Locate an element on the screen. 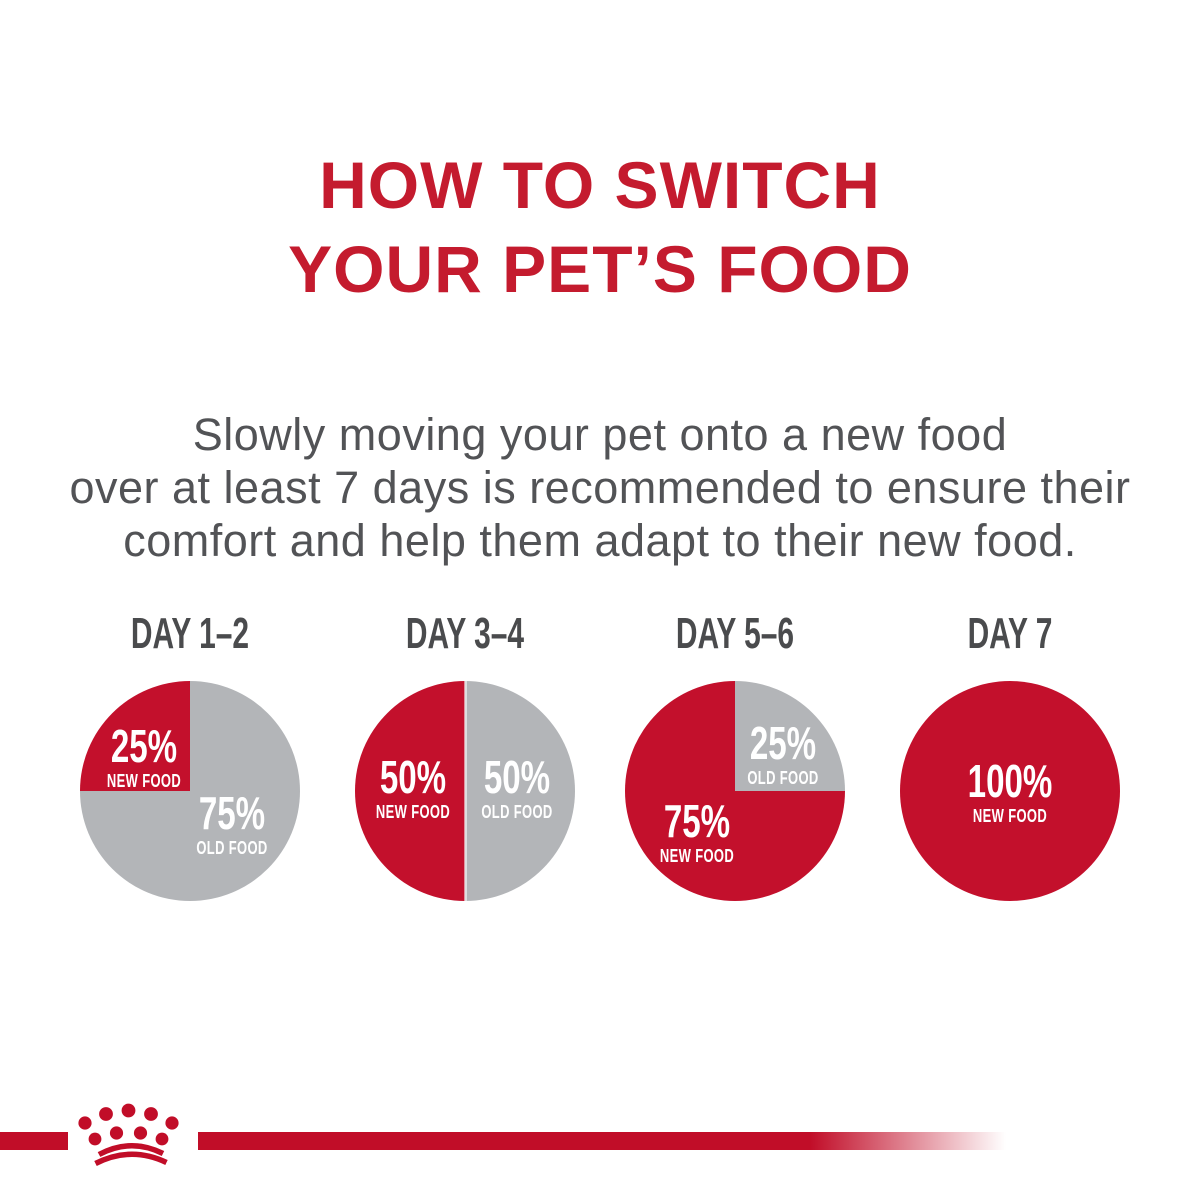 This screenshot has width=1200, height=1200. title-line-2: YOUR PET’S FOOD is located at coordinates (600, 269).